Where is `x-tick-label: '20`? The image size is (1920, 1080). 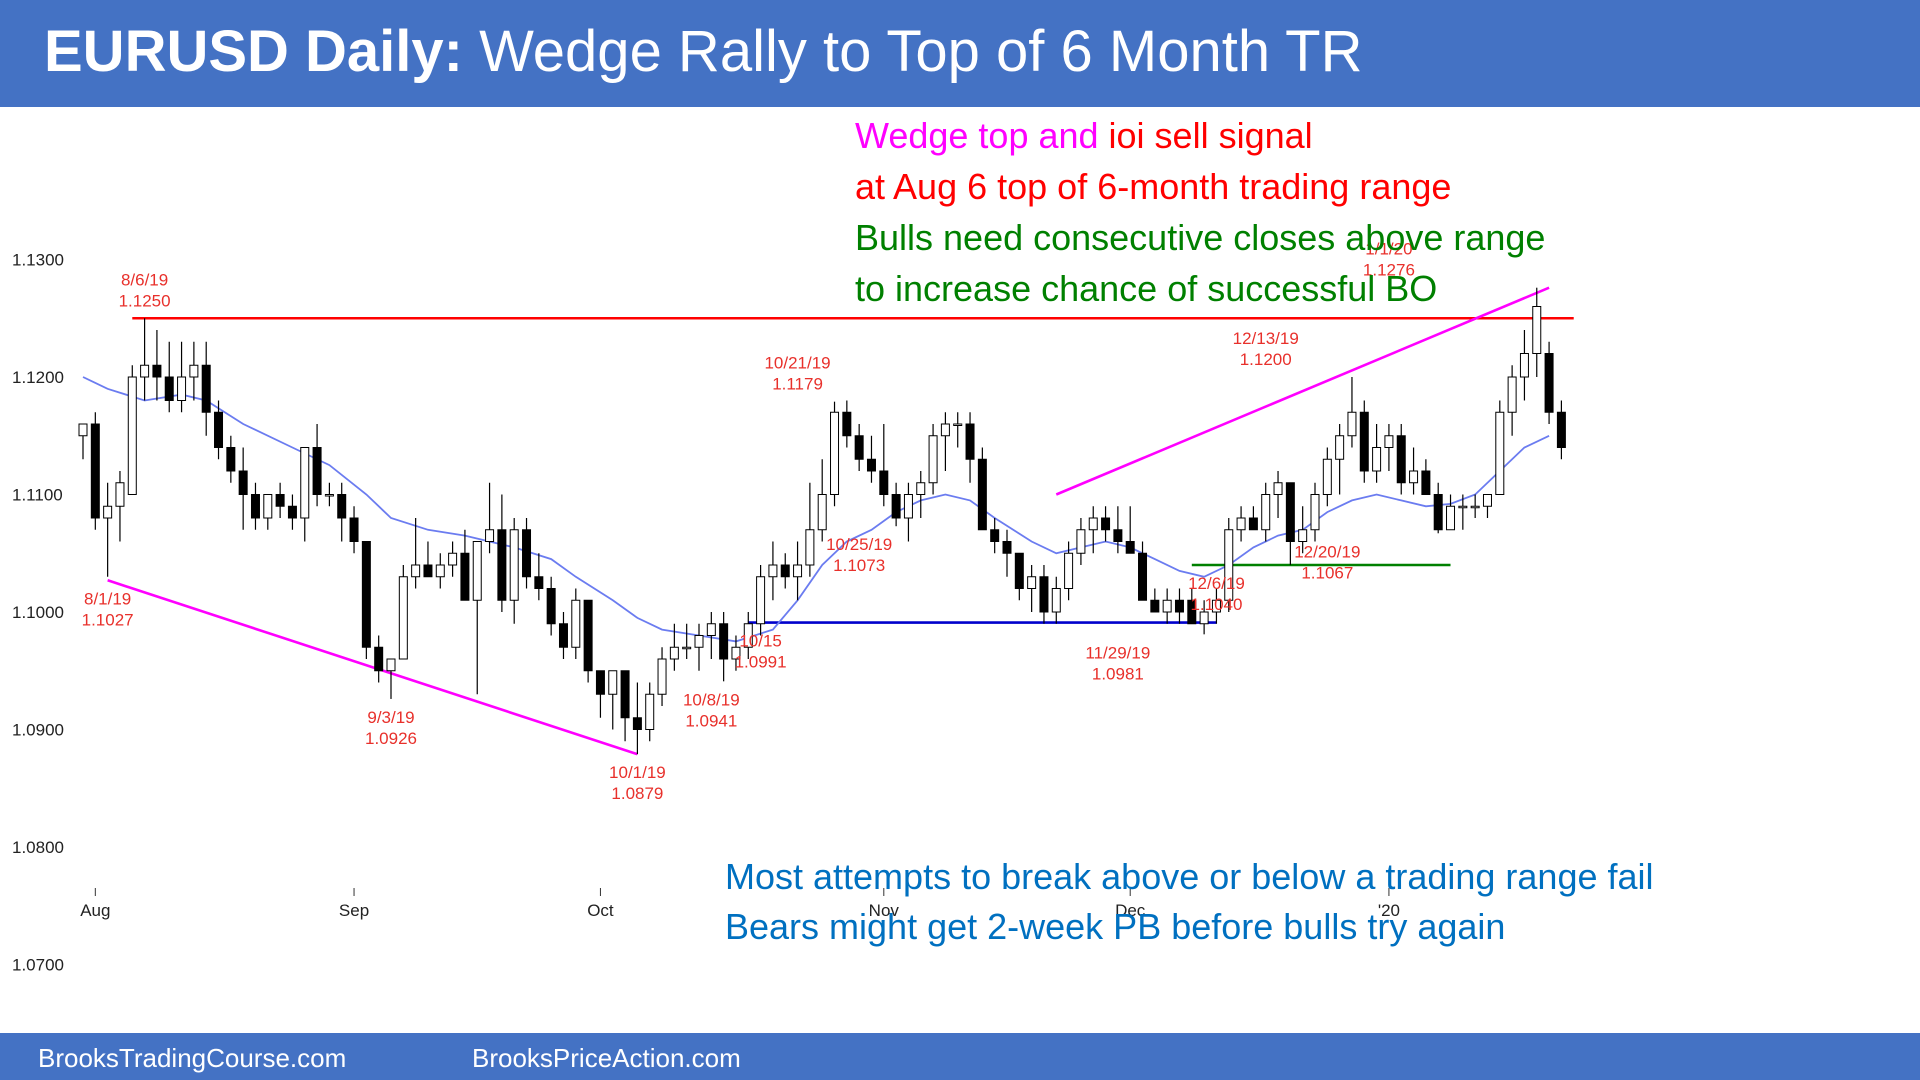
x-tick-label: '20 is located at coordinates (1389, 910).